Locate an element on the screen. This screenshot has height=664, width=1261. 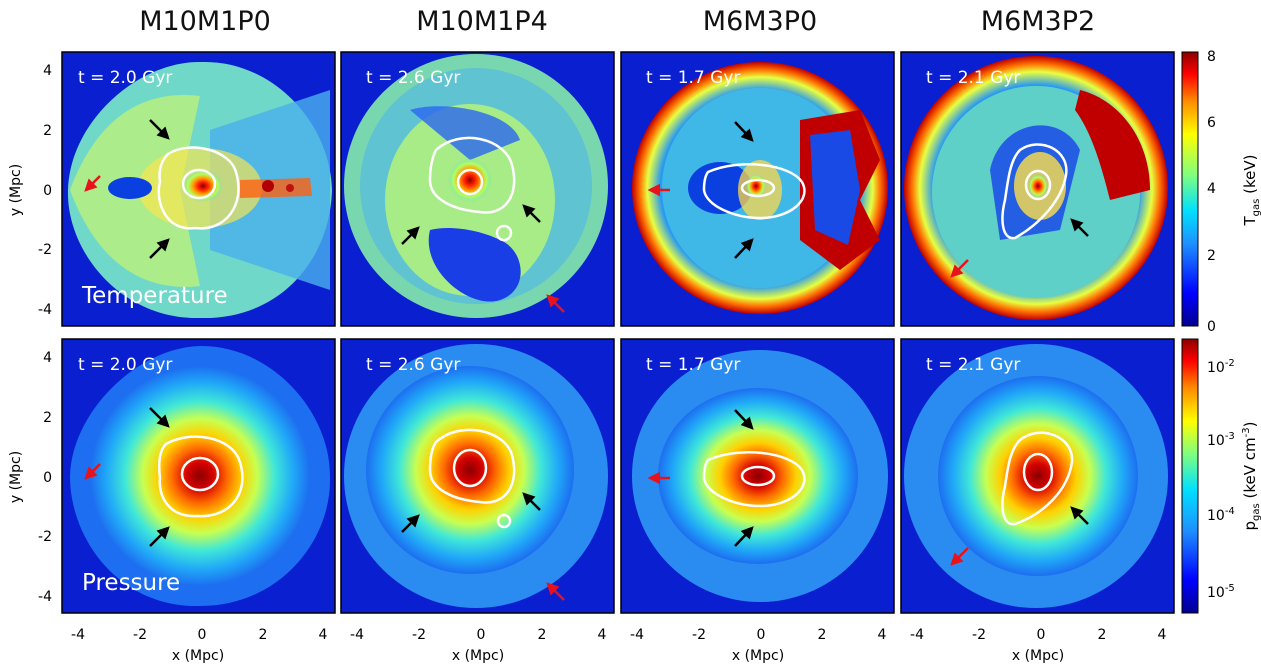
pressure-colorbar-label: pgas (keV cm-3) is located at coordinates (1251, 476).